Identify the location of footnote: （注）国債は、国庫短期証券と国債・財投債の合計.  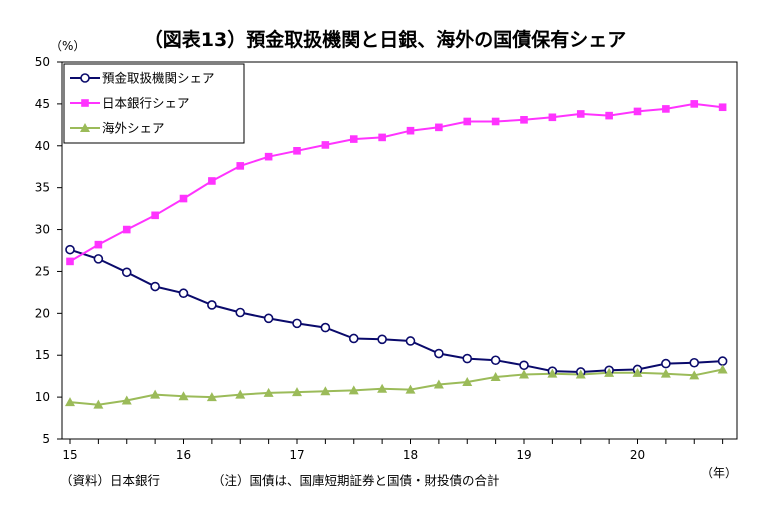
(356, 480).